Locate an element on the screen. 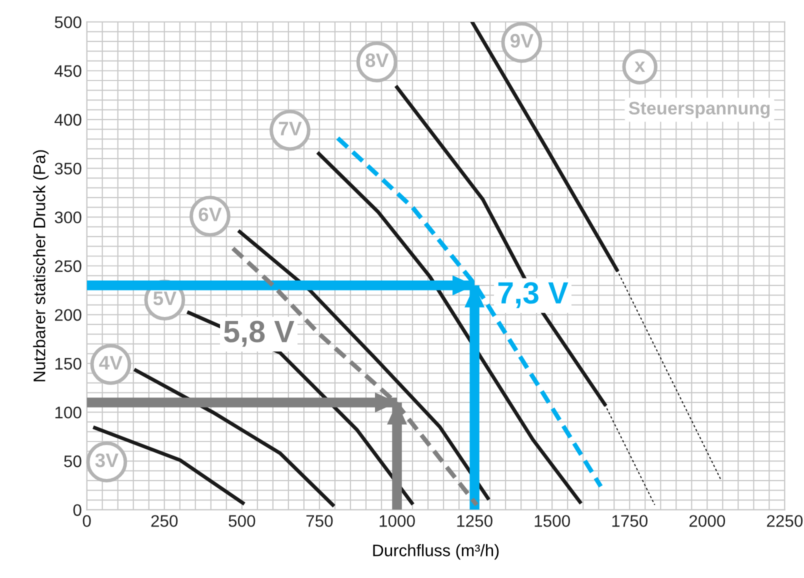  x-tick-label: 500 is located at coordinates (242, 521).